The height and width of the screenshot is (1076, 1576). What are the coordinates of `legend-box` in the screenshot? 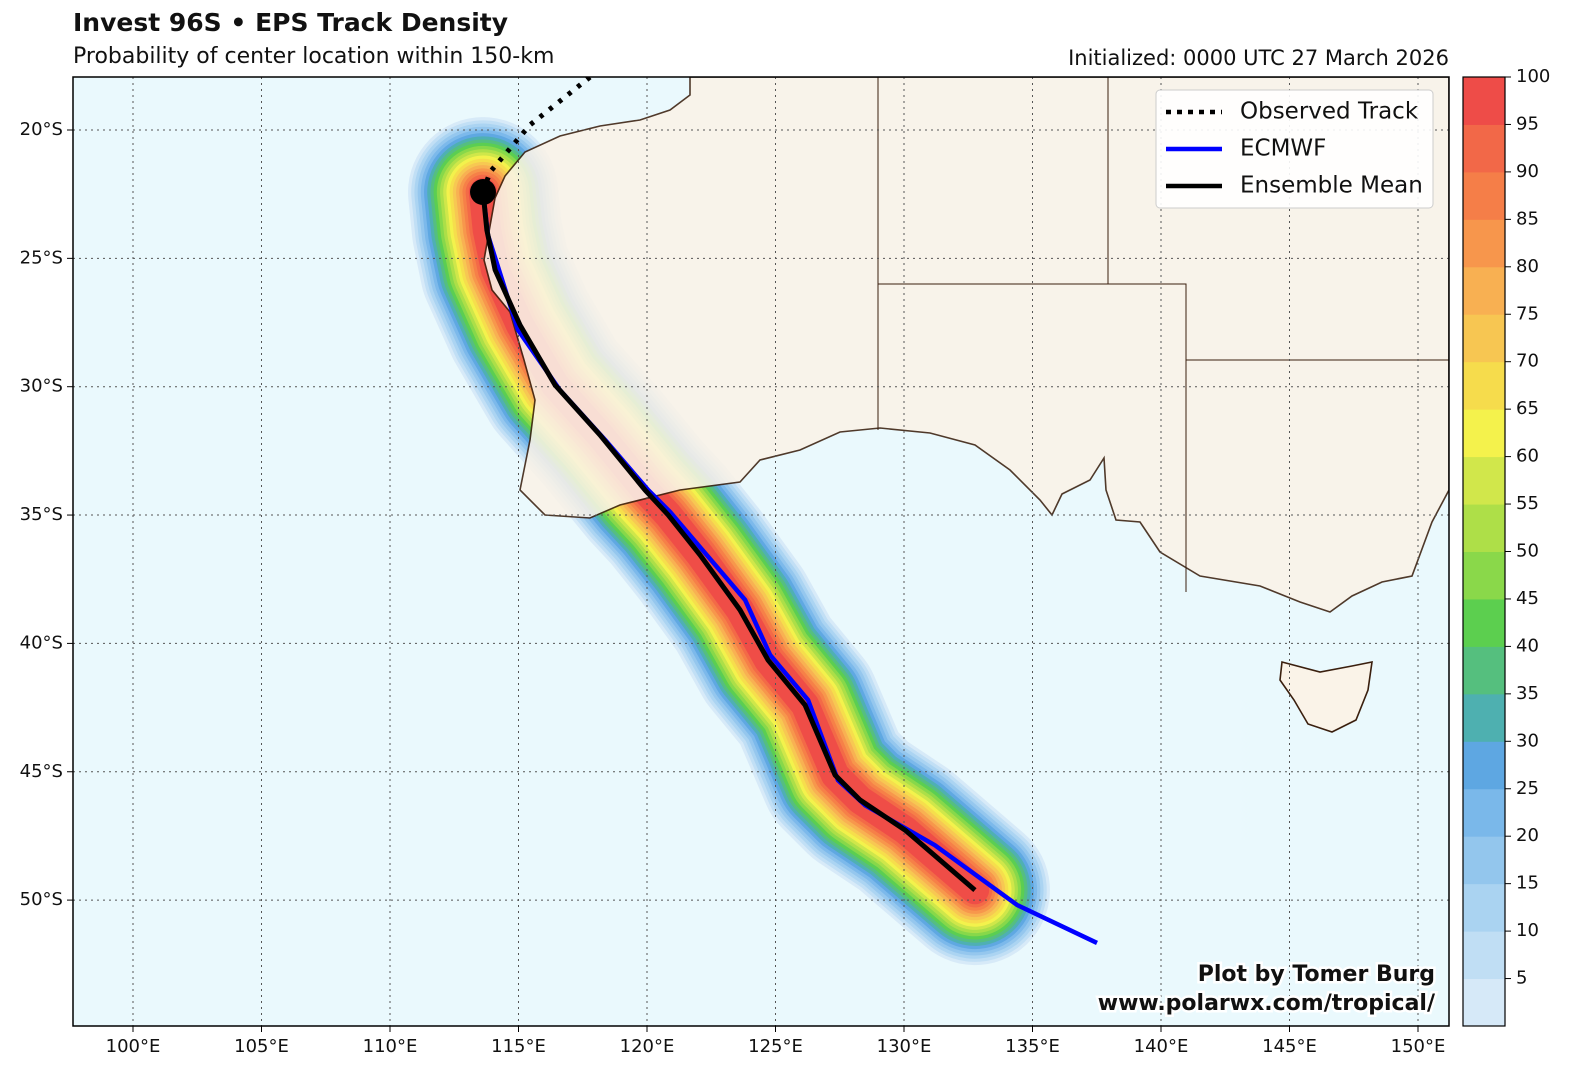 It's located at (1294, 149).